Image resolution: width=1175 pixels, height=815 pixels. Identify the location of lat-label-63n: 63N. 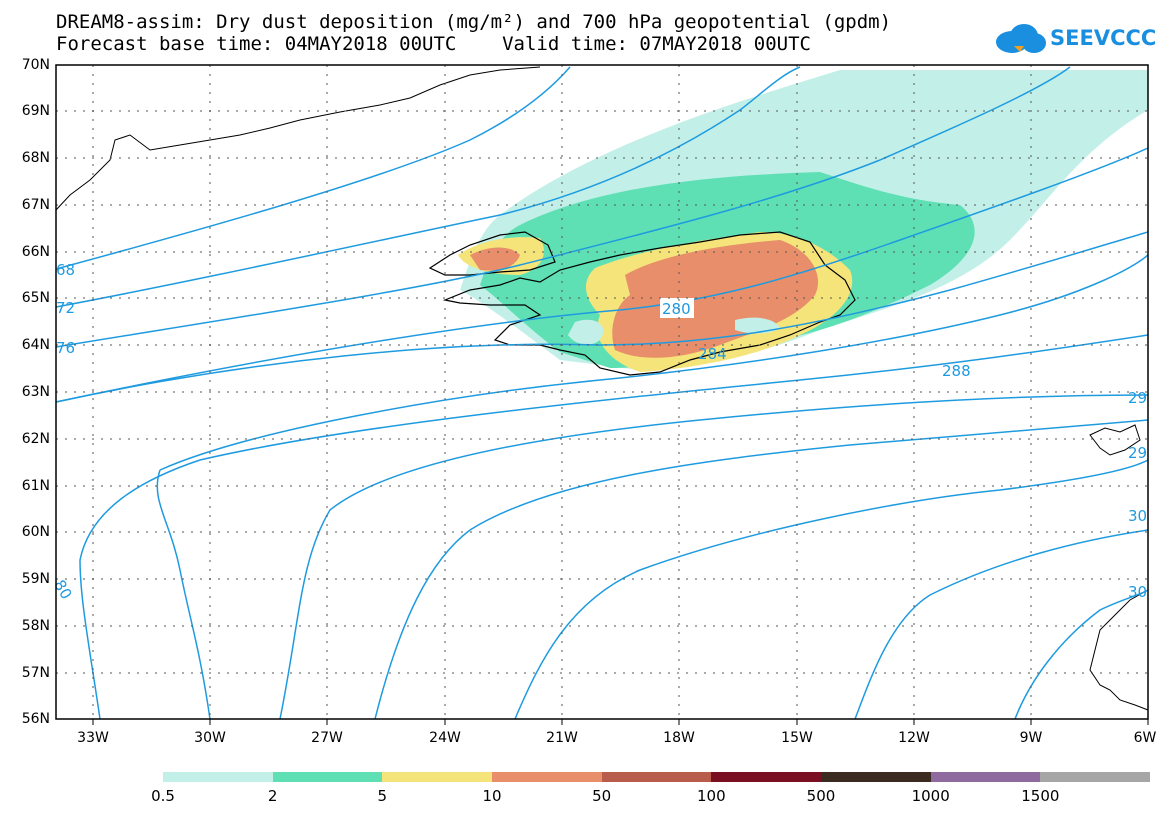
(35, 392).